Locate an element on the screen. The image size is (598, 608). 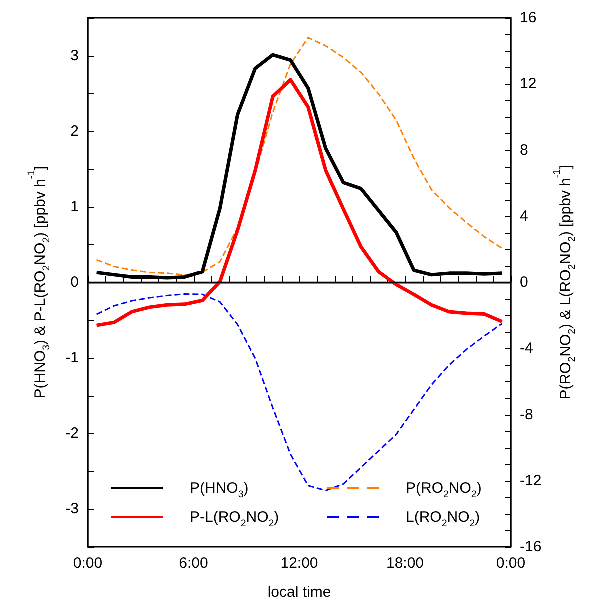
y-tick-label: 1 is located at coordinates (74, 207).